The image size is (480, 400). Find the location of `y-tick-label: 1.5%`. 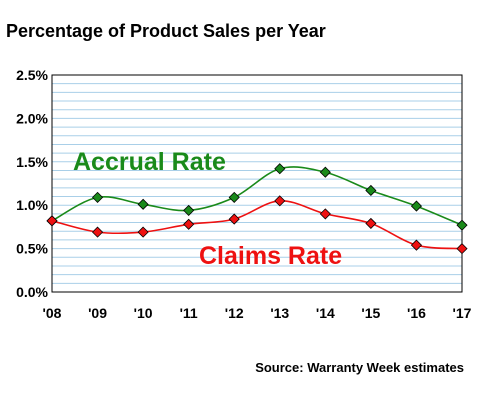

y-tick-label: 1.5% is located at coordinates (32, 162).